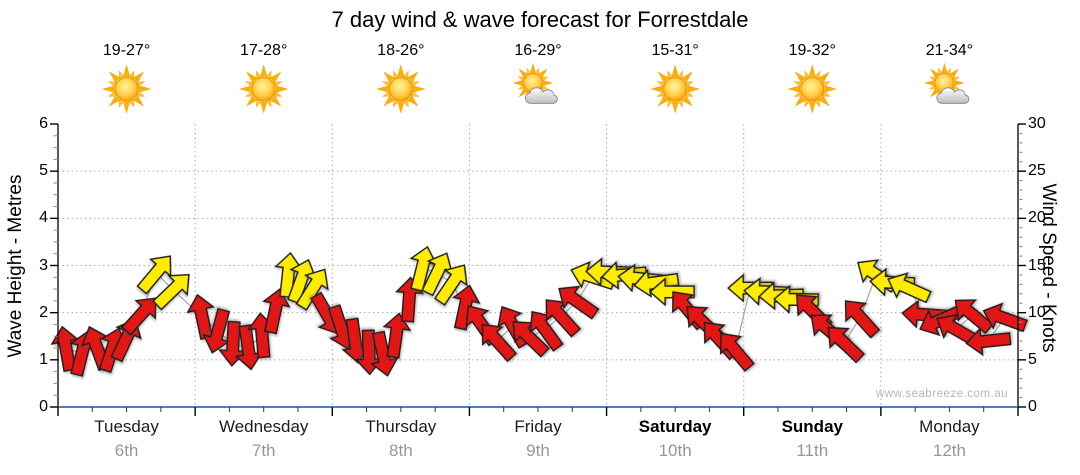 This screenshot has height=475, width=1080. I want to click on right-axis-tick-label: 20, so click(1037, 218).